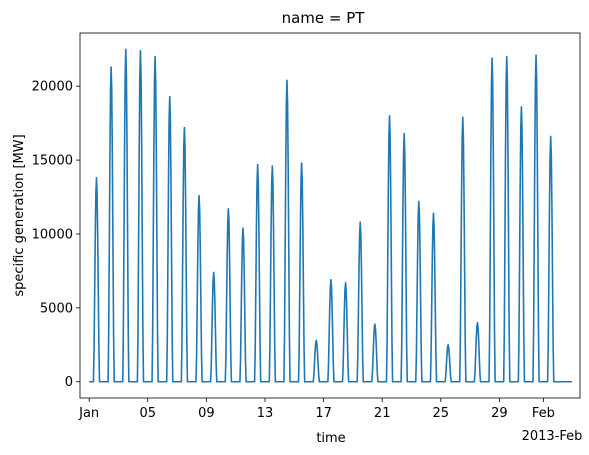 Image resolution: width=589 pixels, height=455 pixels. What do you see at coordinates (52, 161) in the screenshot?
I see `y-tick-label: 15000` at bounding box center [52, 161].